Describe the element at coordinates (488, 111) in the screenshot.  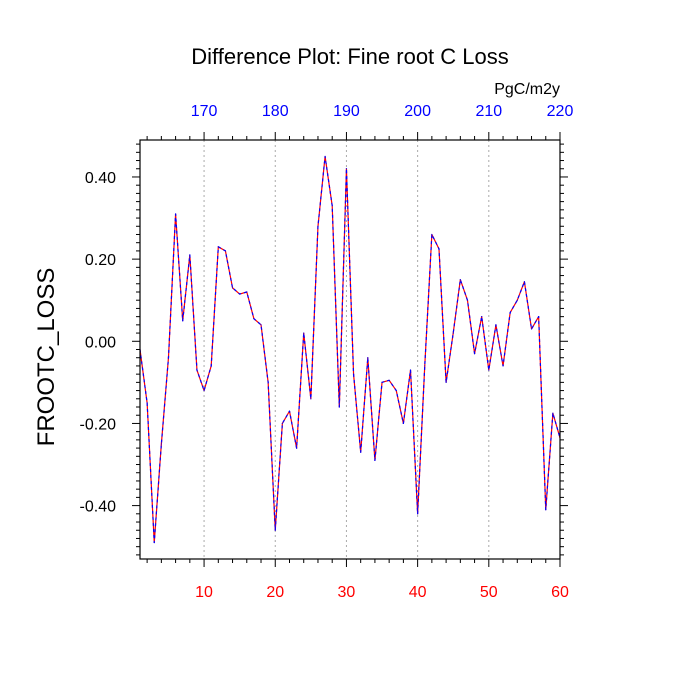
I see `x-top-tick-label-50: 210` at that location.